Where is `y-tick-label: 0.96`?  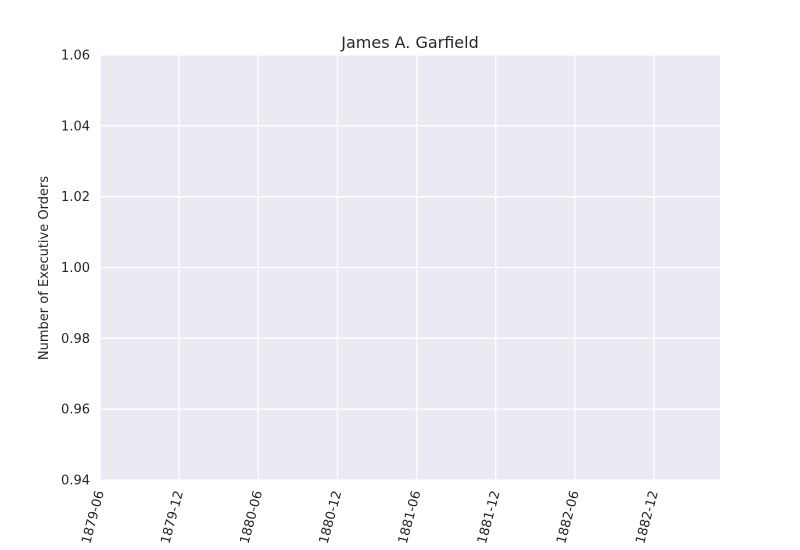
y-tick-label: 0.96 is located at coordinates (75, 410).